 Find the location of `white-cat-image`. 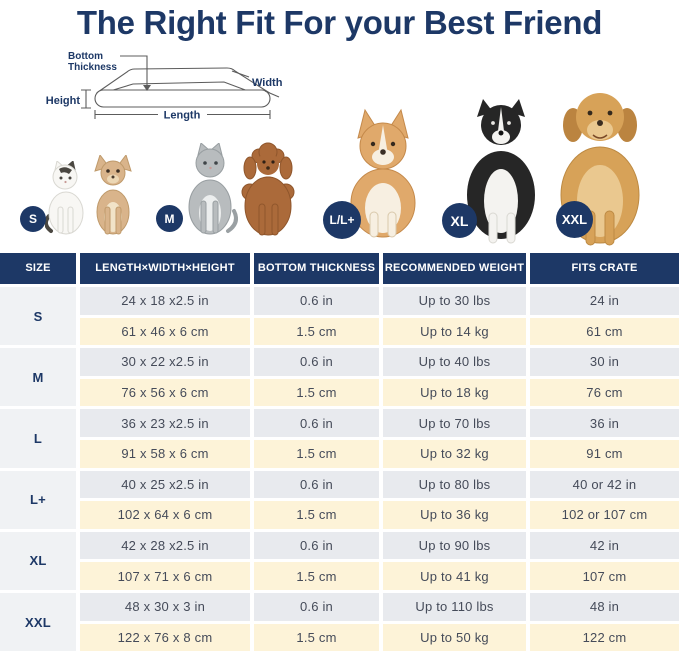

white-cat-image is located at coordinates (64, 198).